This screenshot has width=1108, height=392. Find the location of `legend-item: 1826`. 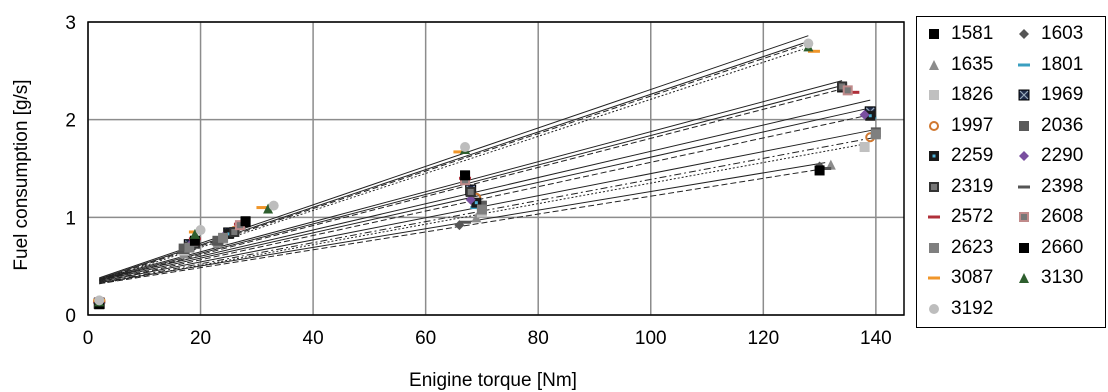

legend-item: 1826 is located at coordinates (958, 95).